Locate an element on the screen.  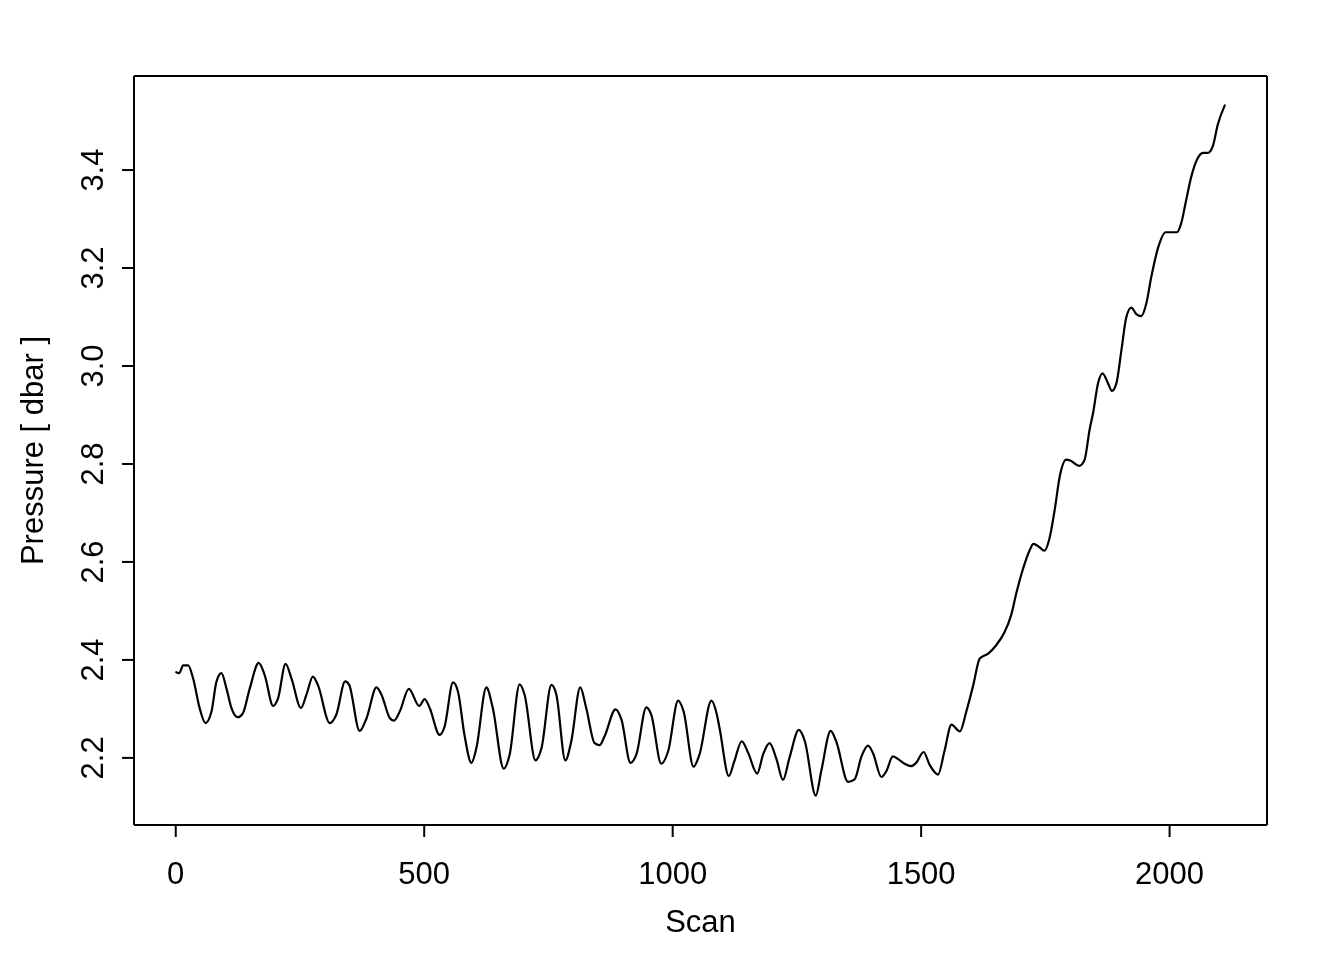
x-axis-title: Scan is located at coordinates (700, 921).